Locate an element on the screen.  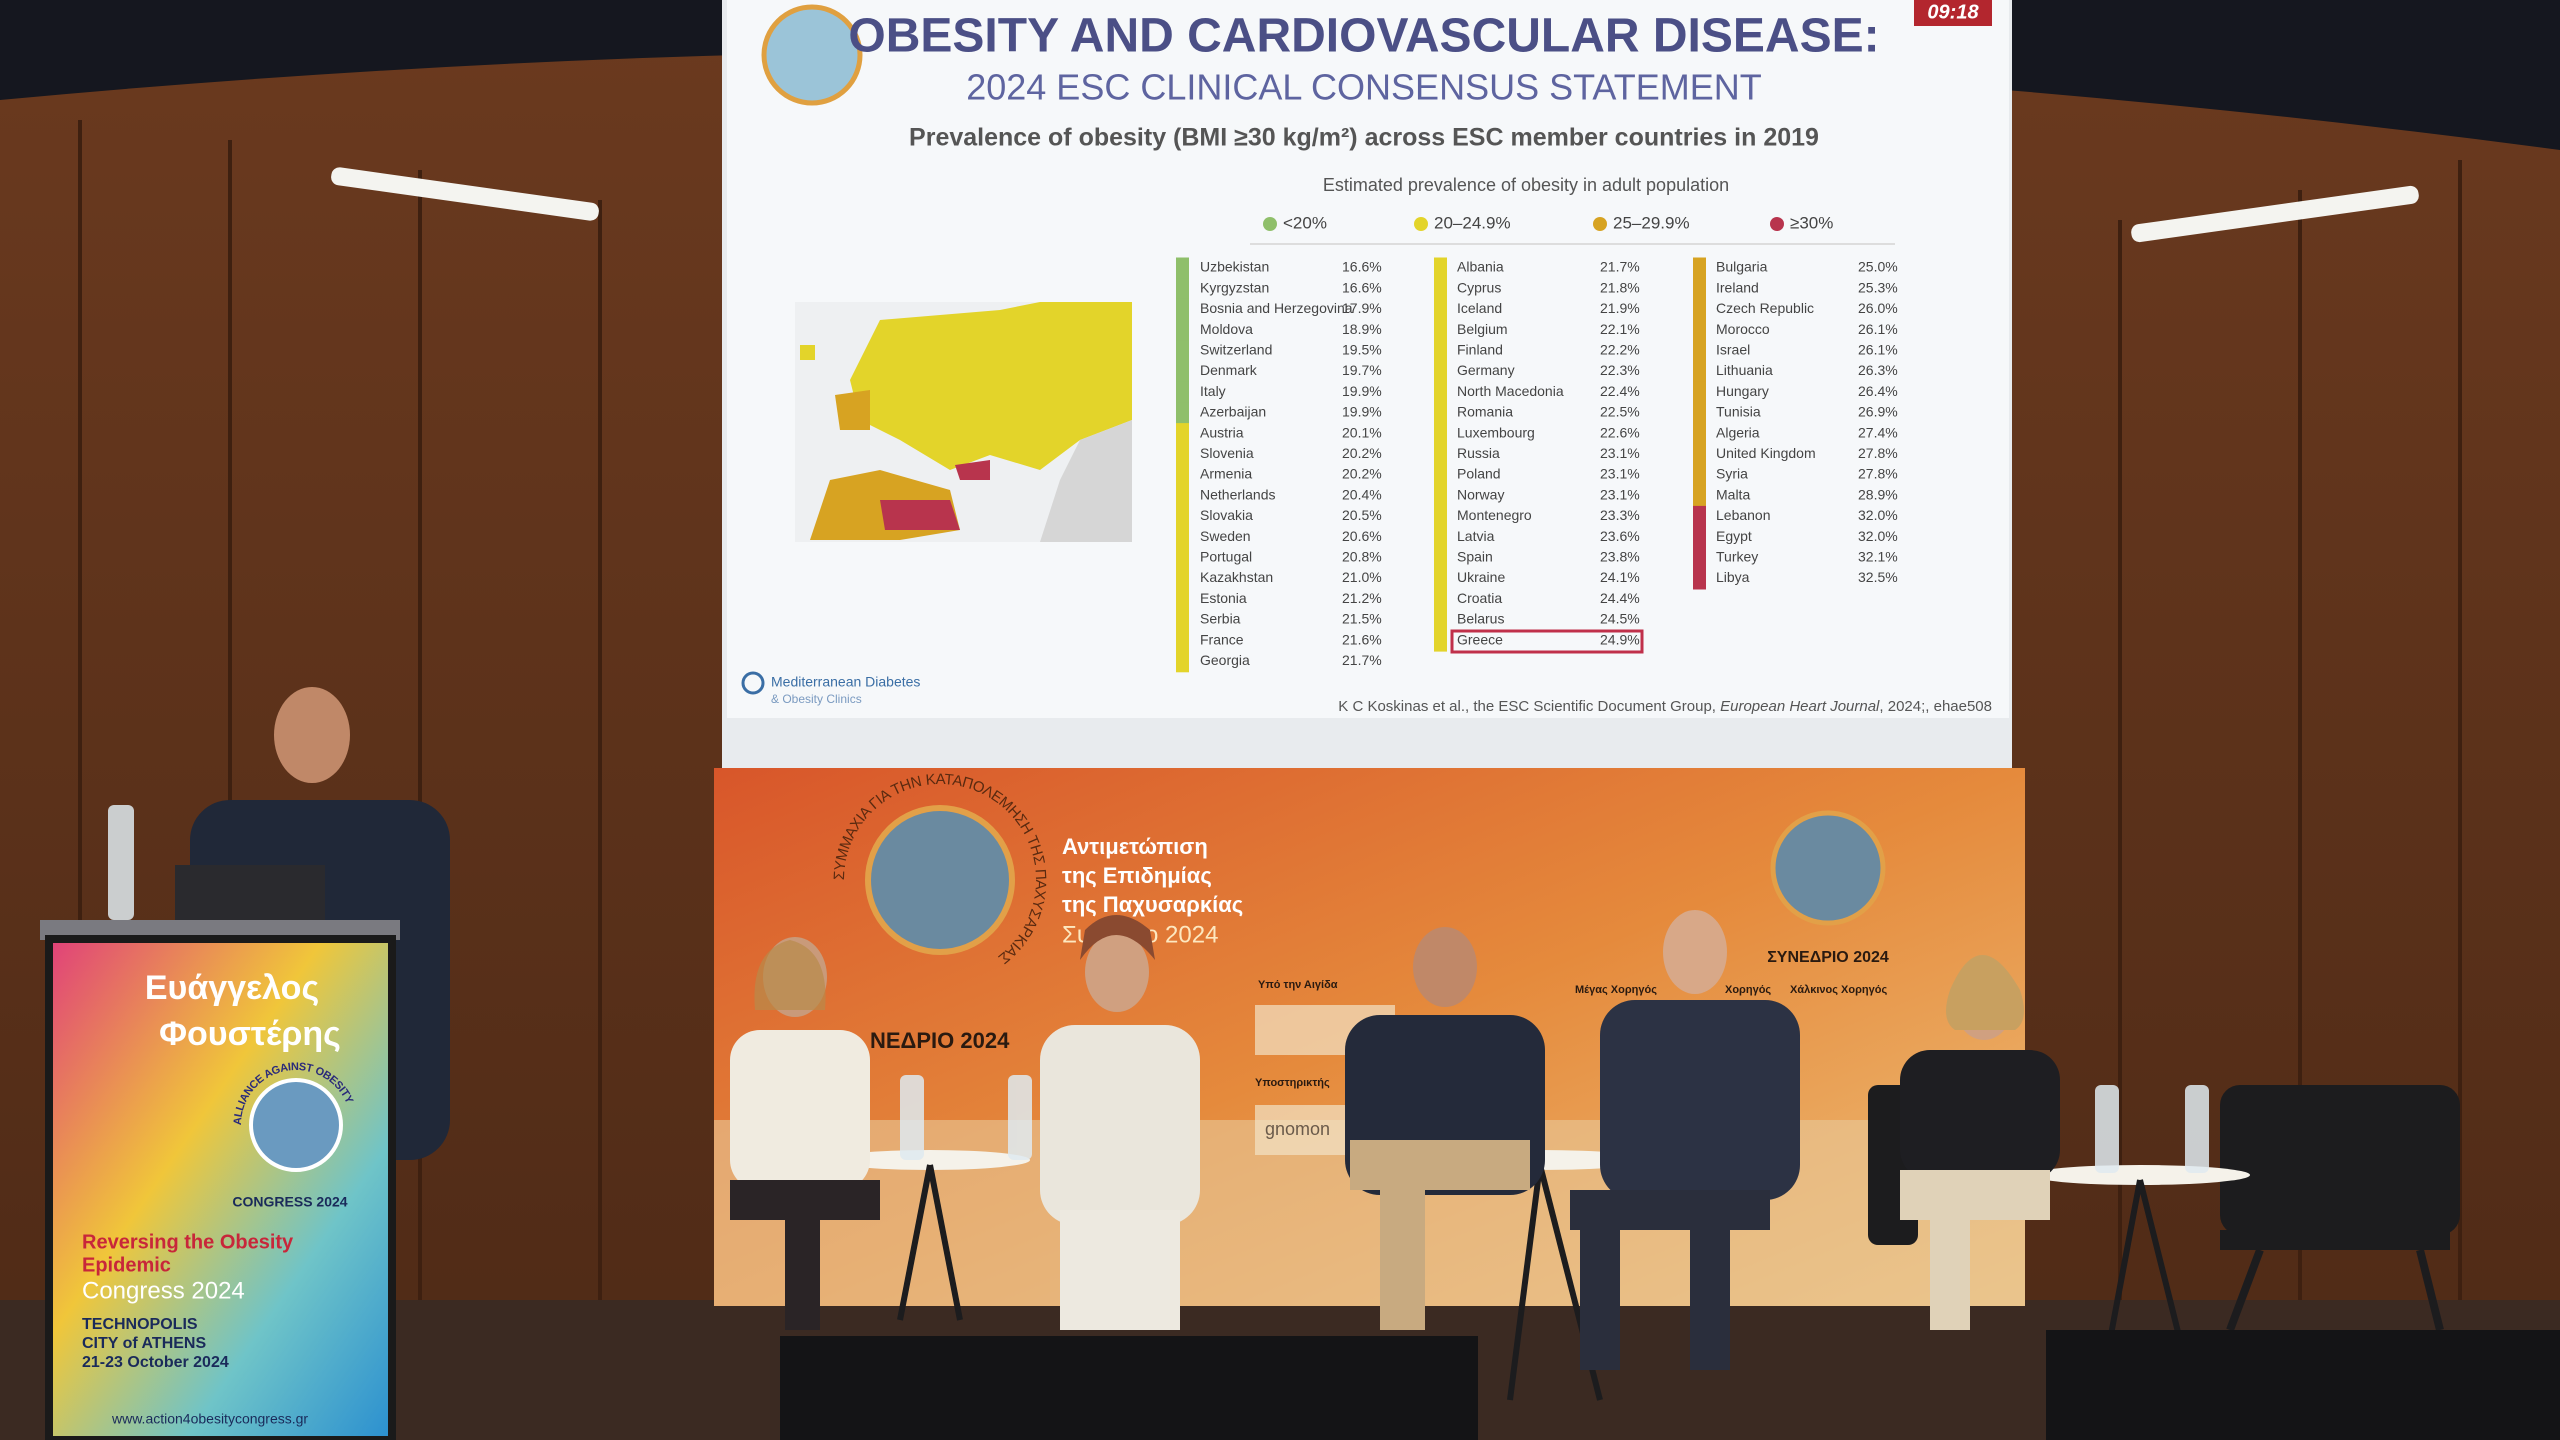
country: United Kingdom is located at coordinates (1766, 453).